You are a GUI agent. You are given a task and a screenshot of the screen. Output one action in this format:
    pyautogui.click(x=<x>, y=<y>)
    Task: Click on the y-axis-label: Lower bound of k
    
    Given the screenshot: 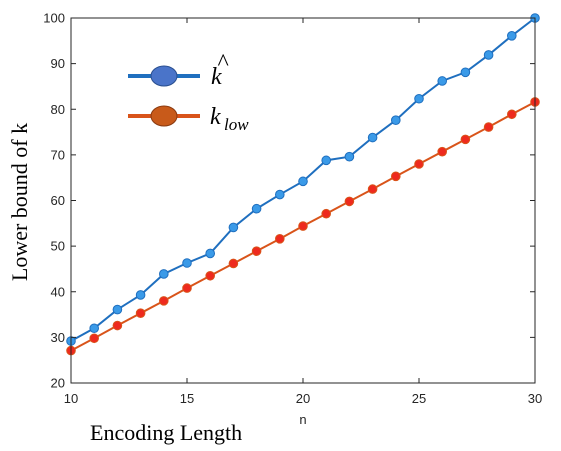 What is the action you would take?
    pyautogui.click(x=19, y=202)
    